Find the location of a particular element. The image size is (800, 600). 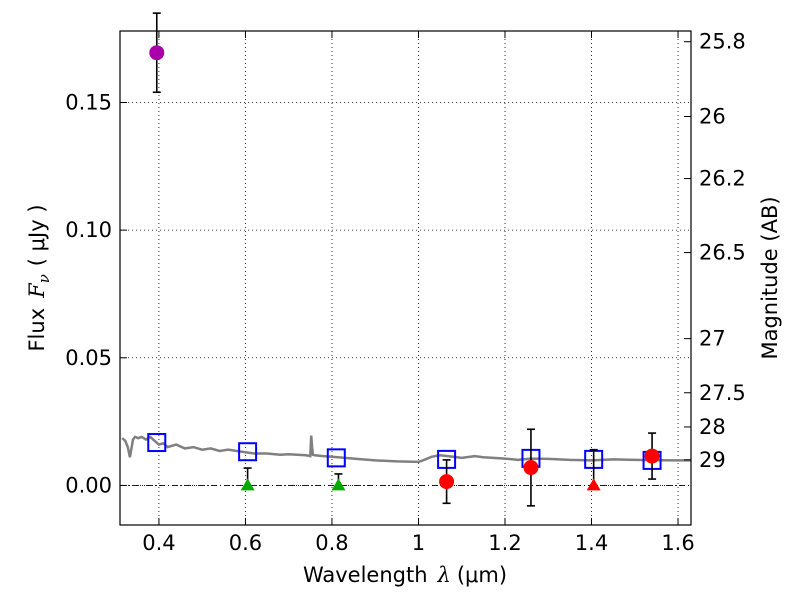

y-tick-label: 0.00 is located at coordinates (88, 485).